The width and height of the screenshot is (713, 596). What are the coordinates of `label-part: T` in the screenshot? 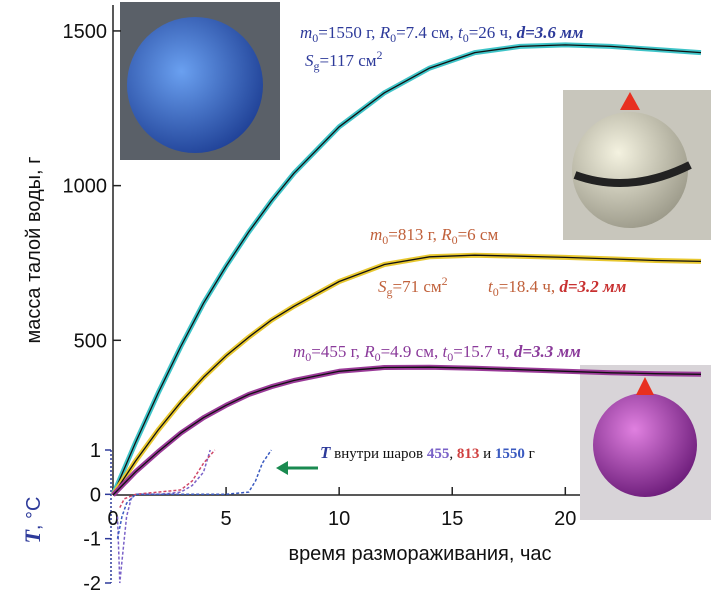 It's located at (32, 536).